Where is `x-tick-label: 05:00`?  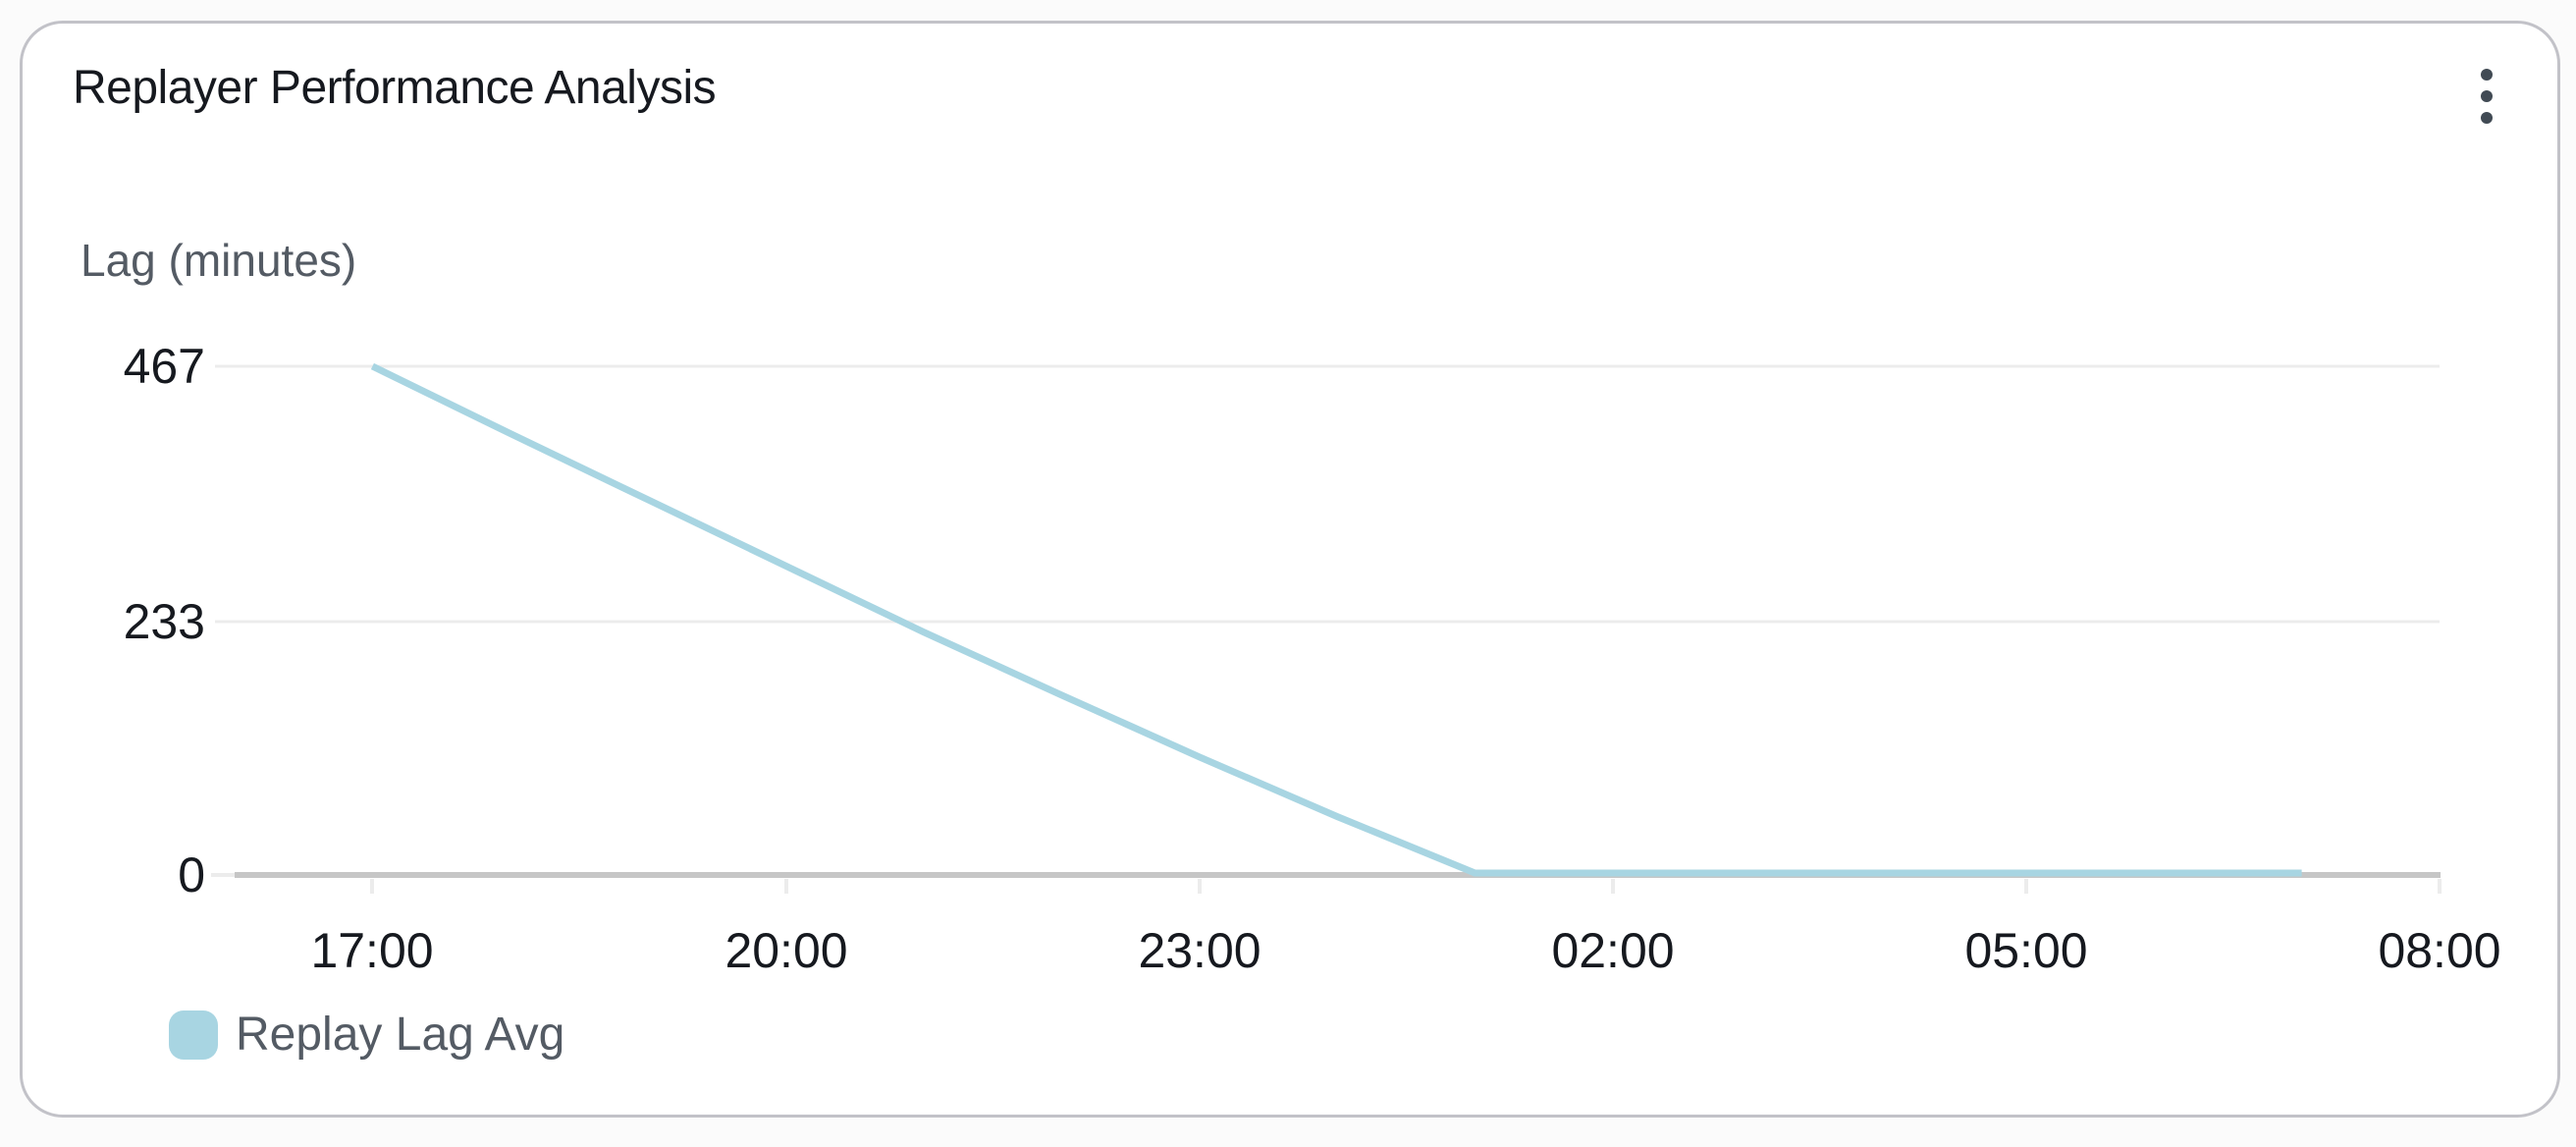 x-tick-label: 05:00 is located at coordinates (2025, 950).